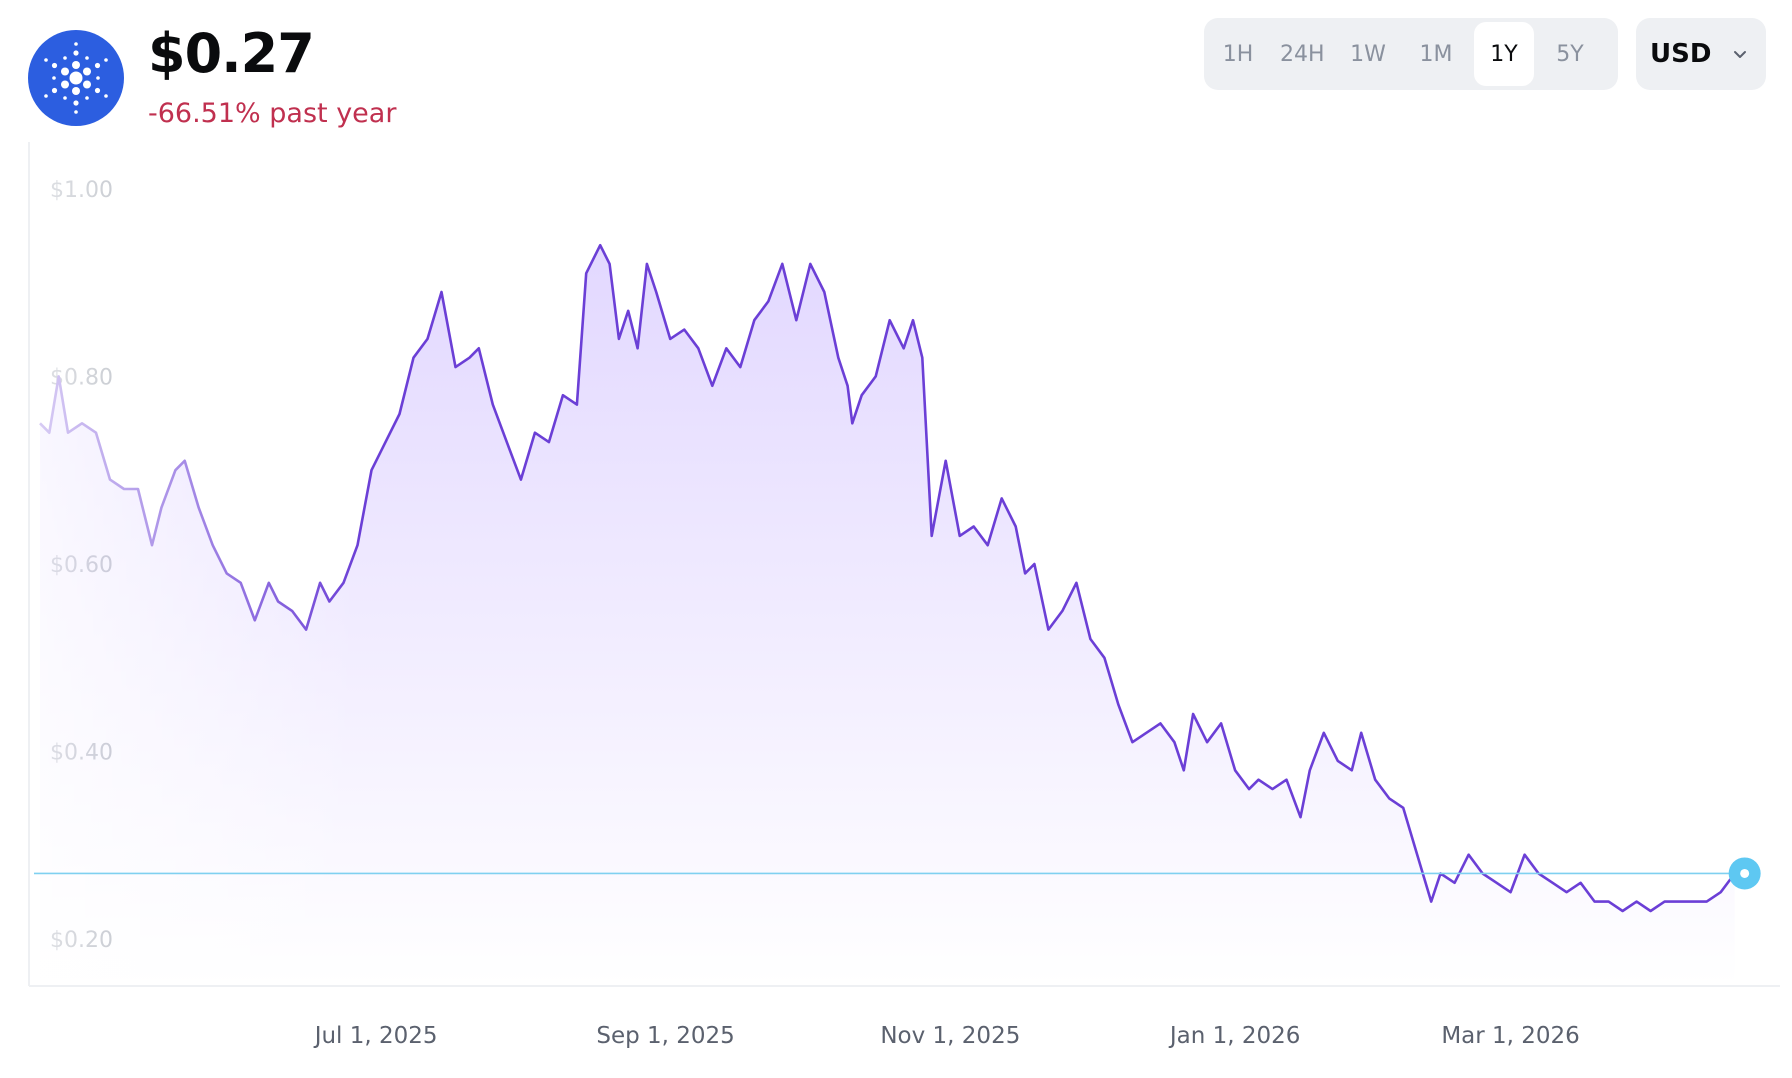  Describe the element at coordinates (950, 1036) in the screenshot. I see `x-tick-label: Nov 1, 2025` at that location.